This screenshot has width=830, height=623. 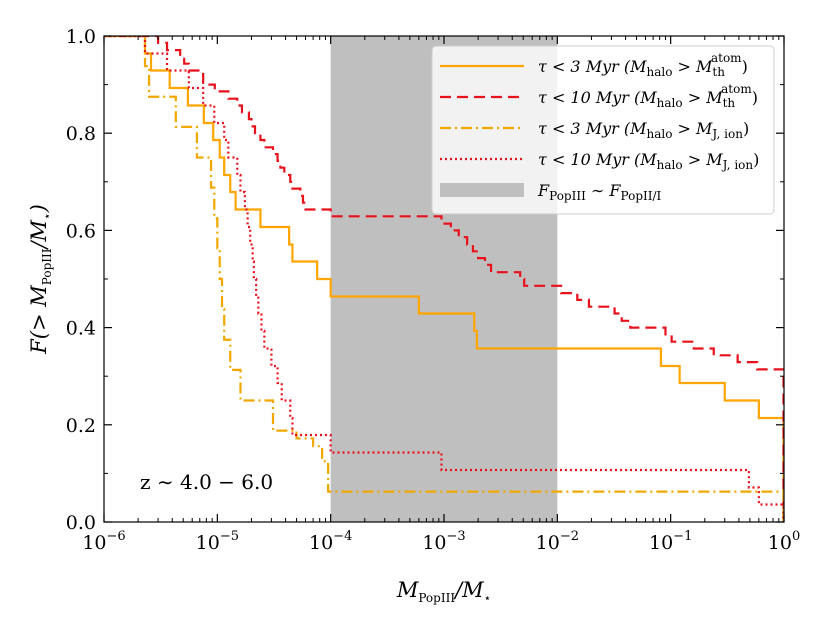 What do you see at coordinates (81, 426) in the screenshot?
I see `y-tick-label: 0.2` at bounding box center [81, 426].